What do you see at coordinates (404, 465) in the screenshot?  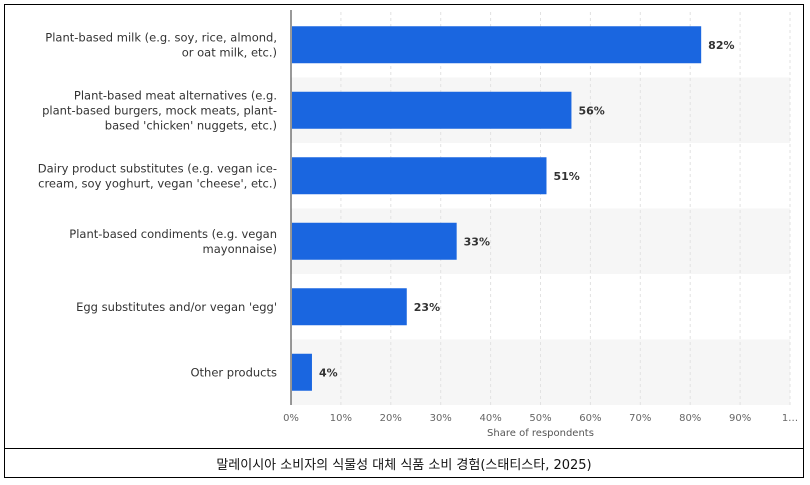 I see `caption-text: 말레이시아 소비자의 식물성 대체 식품 소비 경험(스태티스타, 2025)` at bounding box center [404, 465].